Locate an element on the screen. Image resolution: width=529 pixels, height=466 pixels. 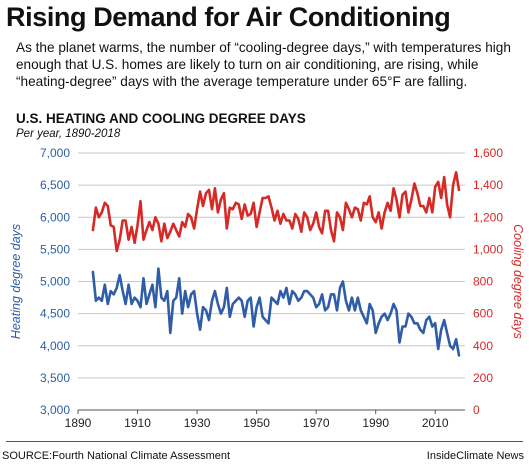
x-tick-label: 1930 is located at coordinates (197, 423).